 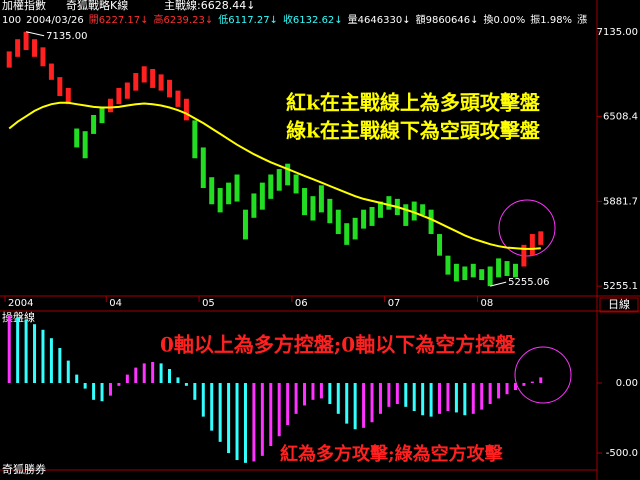 I want to click on high-label: 7135.00, so click(x=66, y=36).